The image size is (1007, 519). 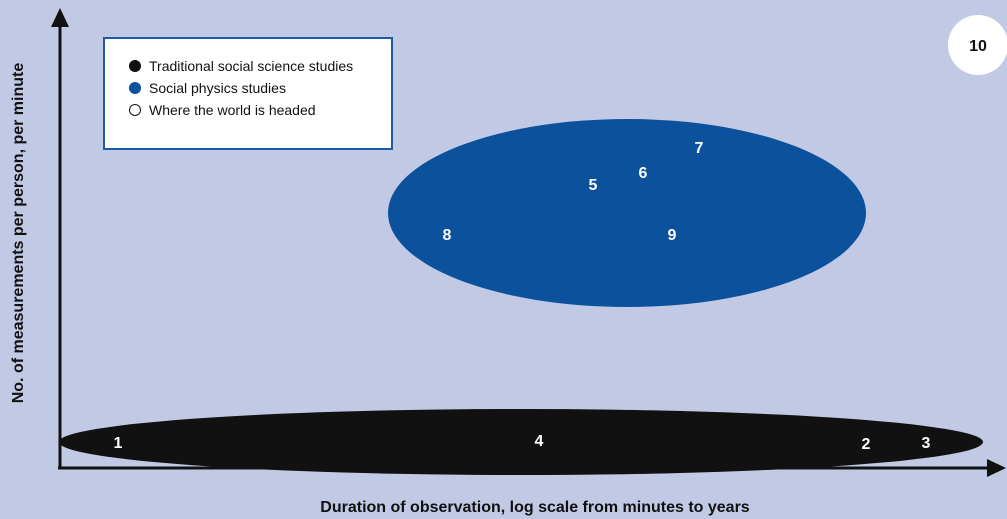 I want to click on point-label-6: 6, so click(x=643, y=173).